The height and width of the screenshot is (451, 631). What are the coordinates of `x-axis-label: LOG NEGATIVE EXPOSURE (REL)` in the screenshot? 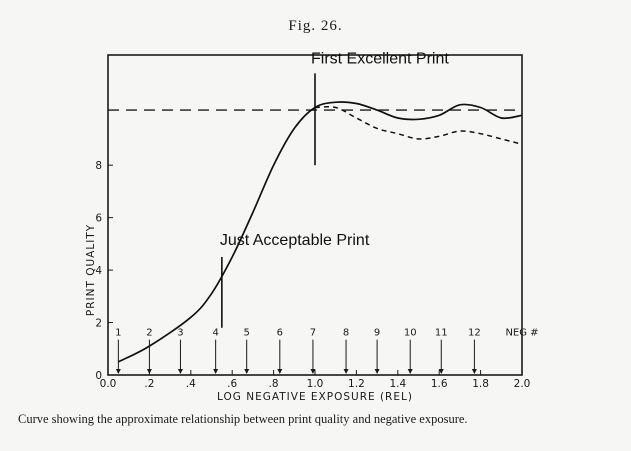 It's located at (315, 397).